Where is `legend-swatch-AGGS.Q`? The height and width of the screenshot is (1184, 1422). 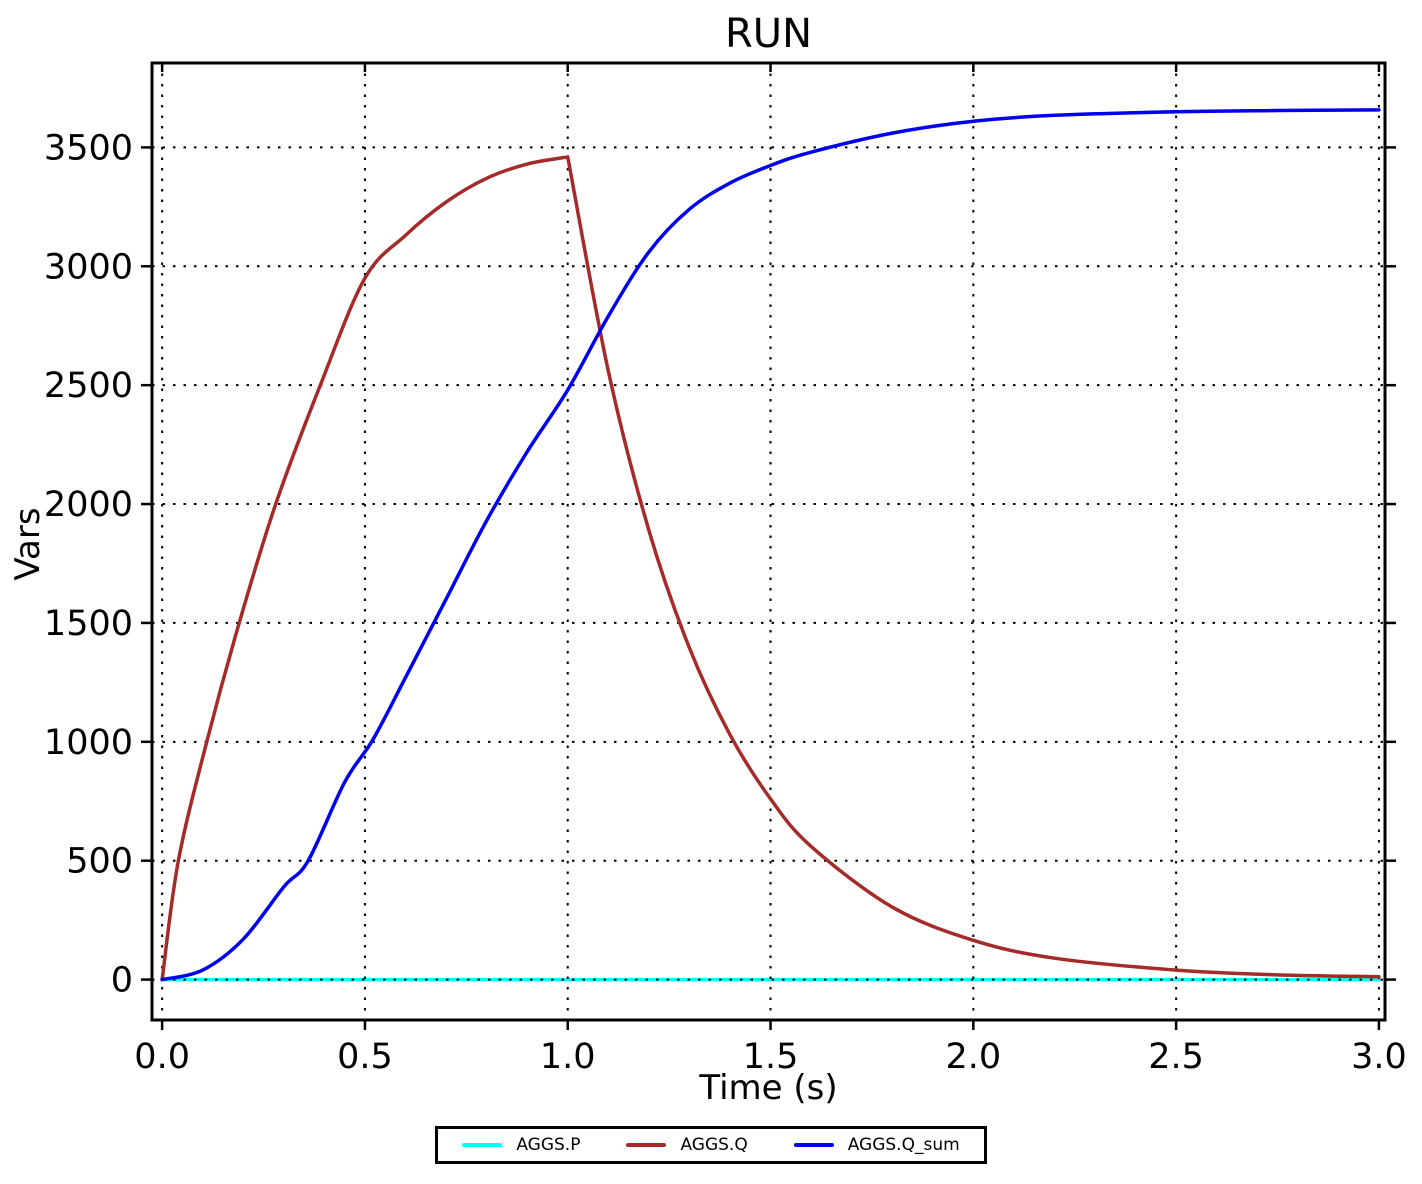 legend-swatch-AGGS.Q is located at coordinates (646, 1145).